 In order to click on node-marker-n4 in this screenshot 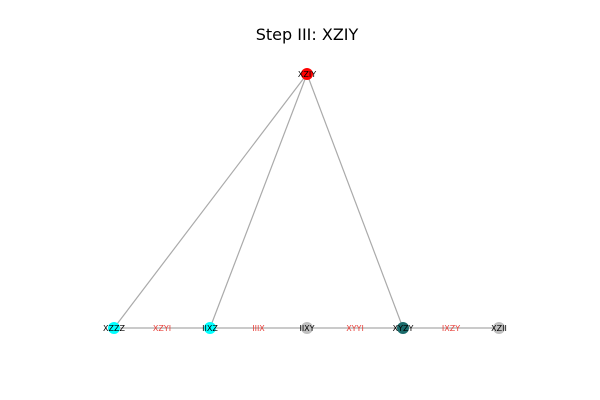, I will do `click(403, 328)`.